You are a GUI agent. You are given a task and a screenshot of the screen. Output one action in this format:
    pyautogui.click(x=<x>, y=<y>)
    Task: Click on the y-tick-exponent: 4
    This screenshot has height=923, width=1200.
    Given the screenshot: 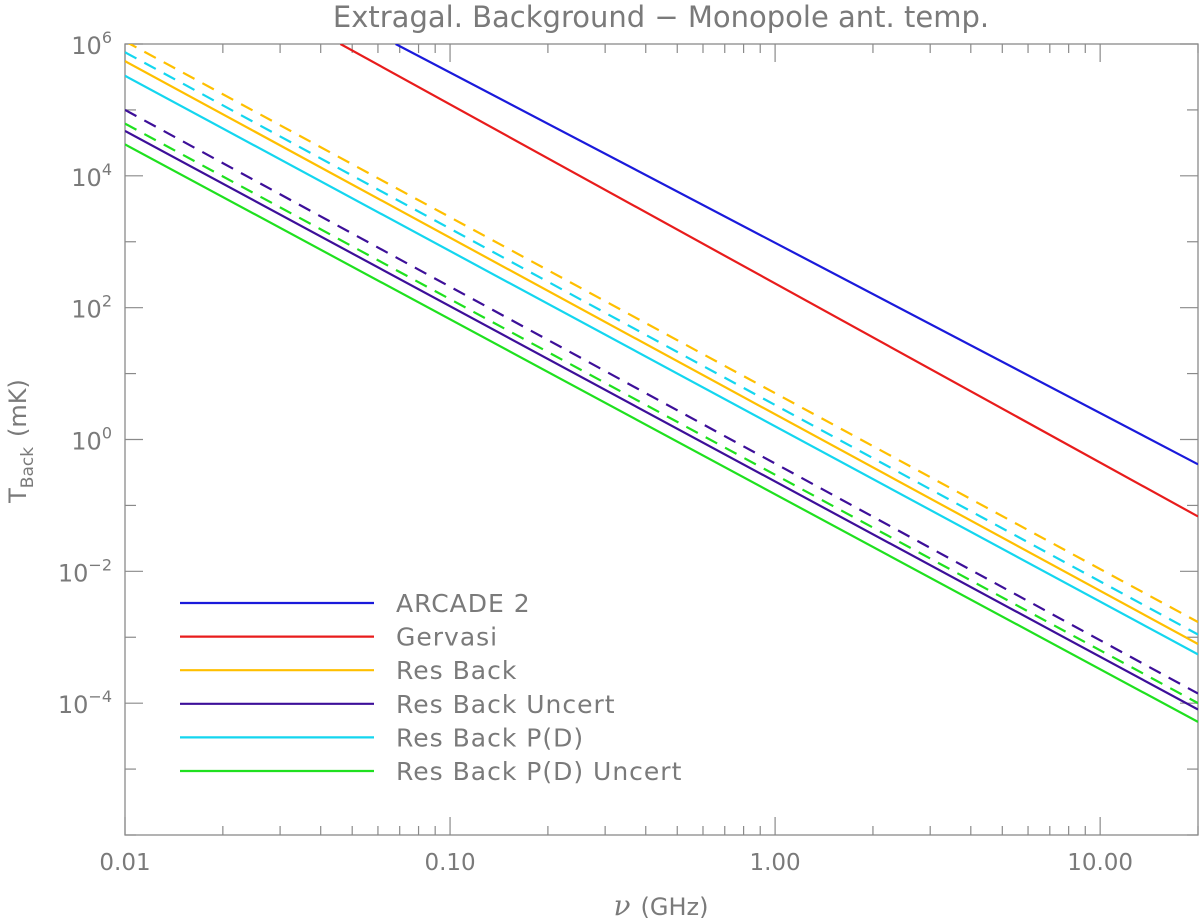 What is the action you would take?
    pyautogui.click(x=107, y=169)
    